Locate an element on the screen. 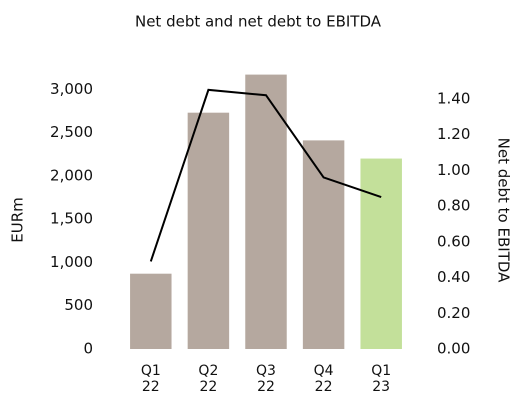 The width and height of the screenshot is (515, 400). y2-tick-label: 0.80 is located at coordinates (453, 206).